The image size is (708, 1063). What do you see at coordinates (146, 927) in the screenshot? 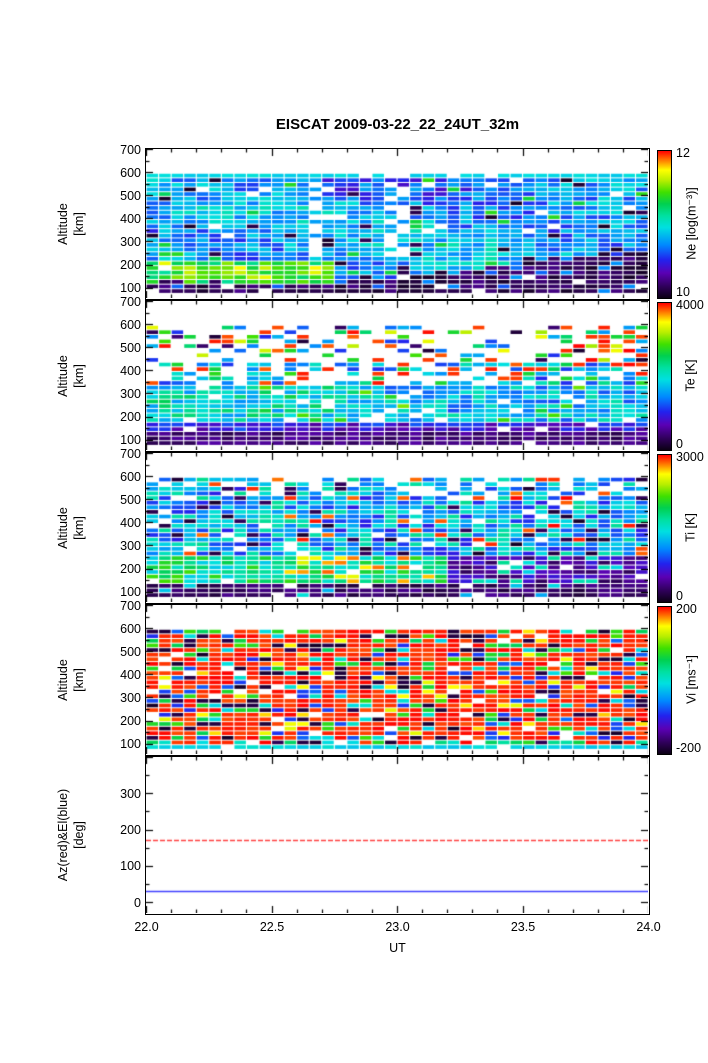
I see `x-tick-label: 22.0` at bounding box center [146, 927].